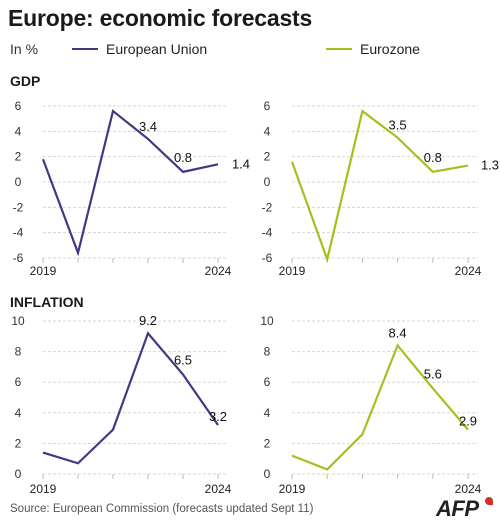 The height and width of the screenshot is (525, 500). Describe the element at coordinates (24, 49) in the screenshot. I see `units-label: In %` at that location.